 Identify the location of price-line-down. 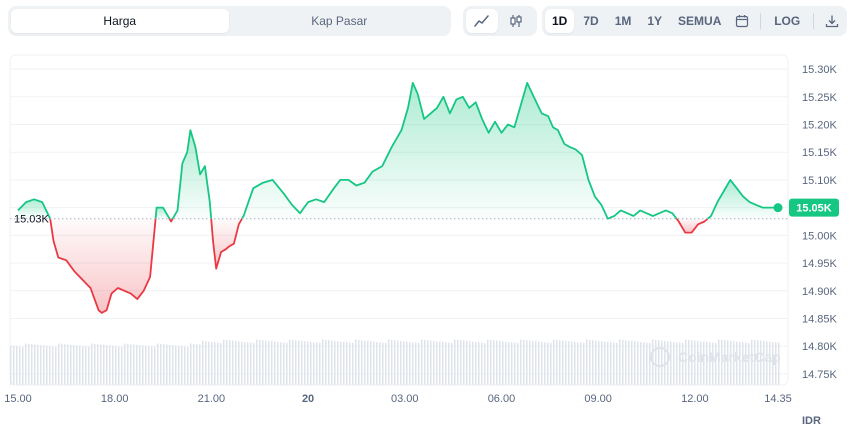
(103, 266).